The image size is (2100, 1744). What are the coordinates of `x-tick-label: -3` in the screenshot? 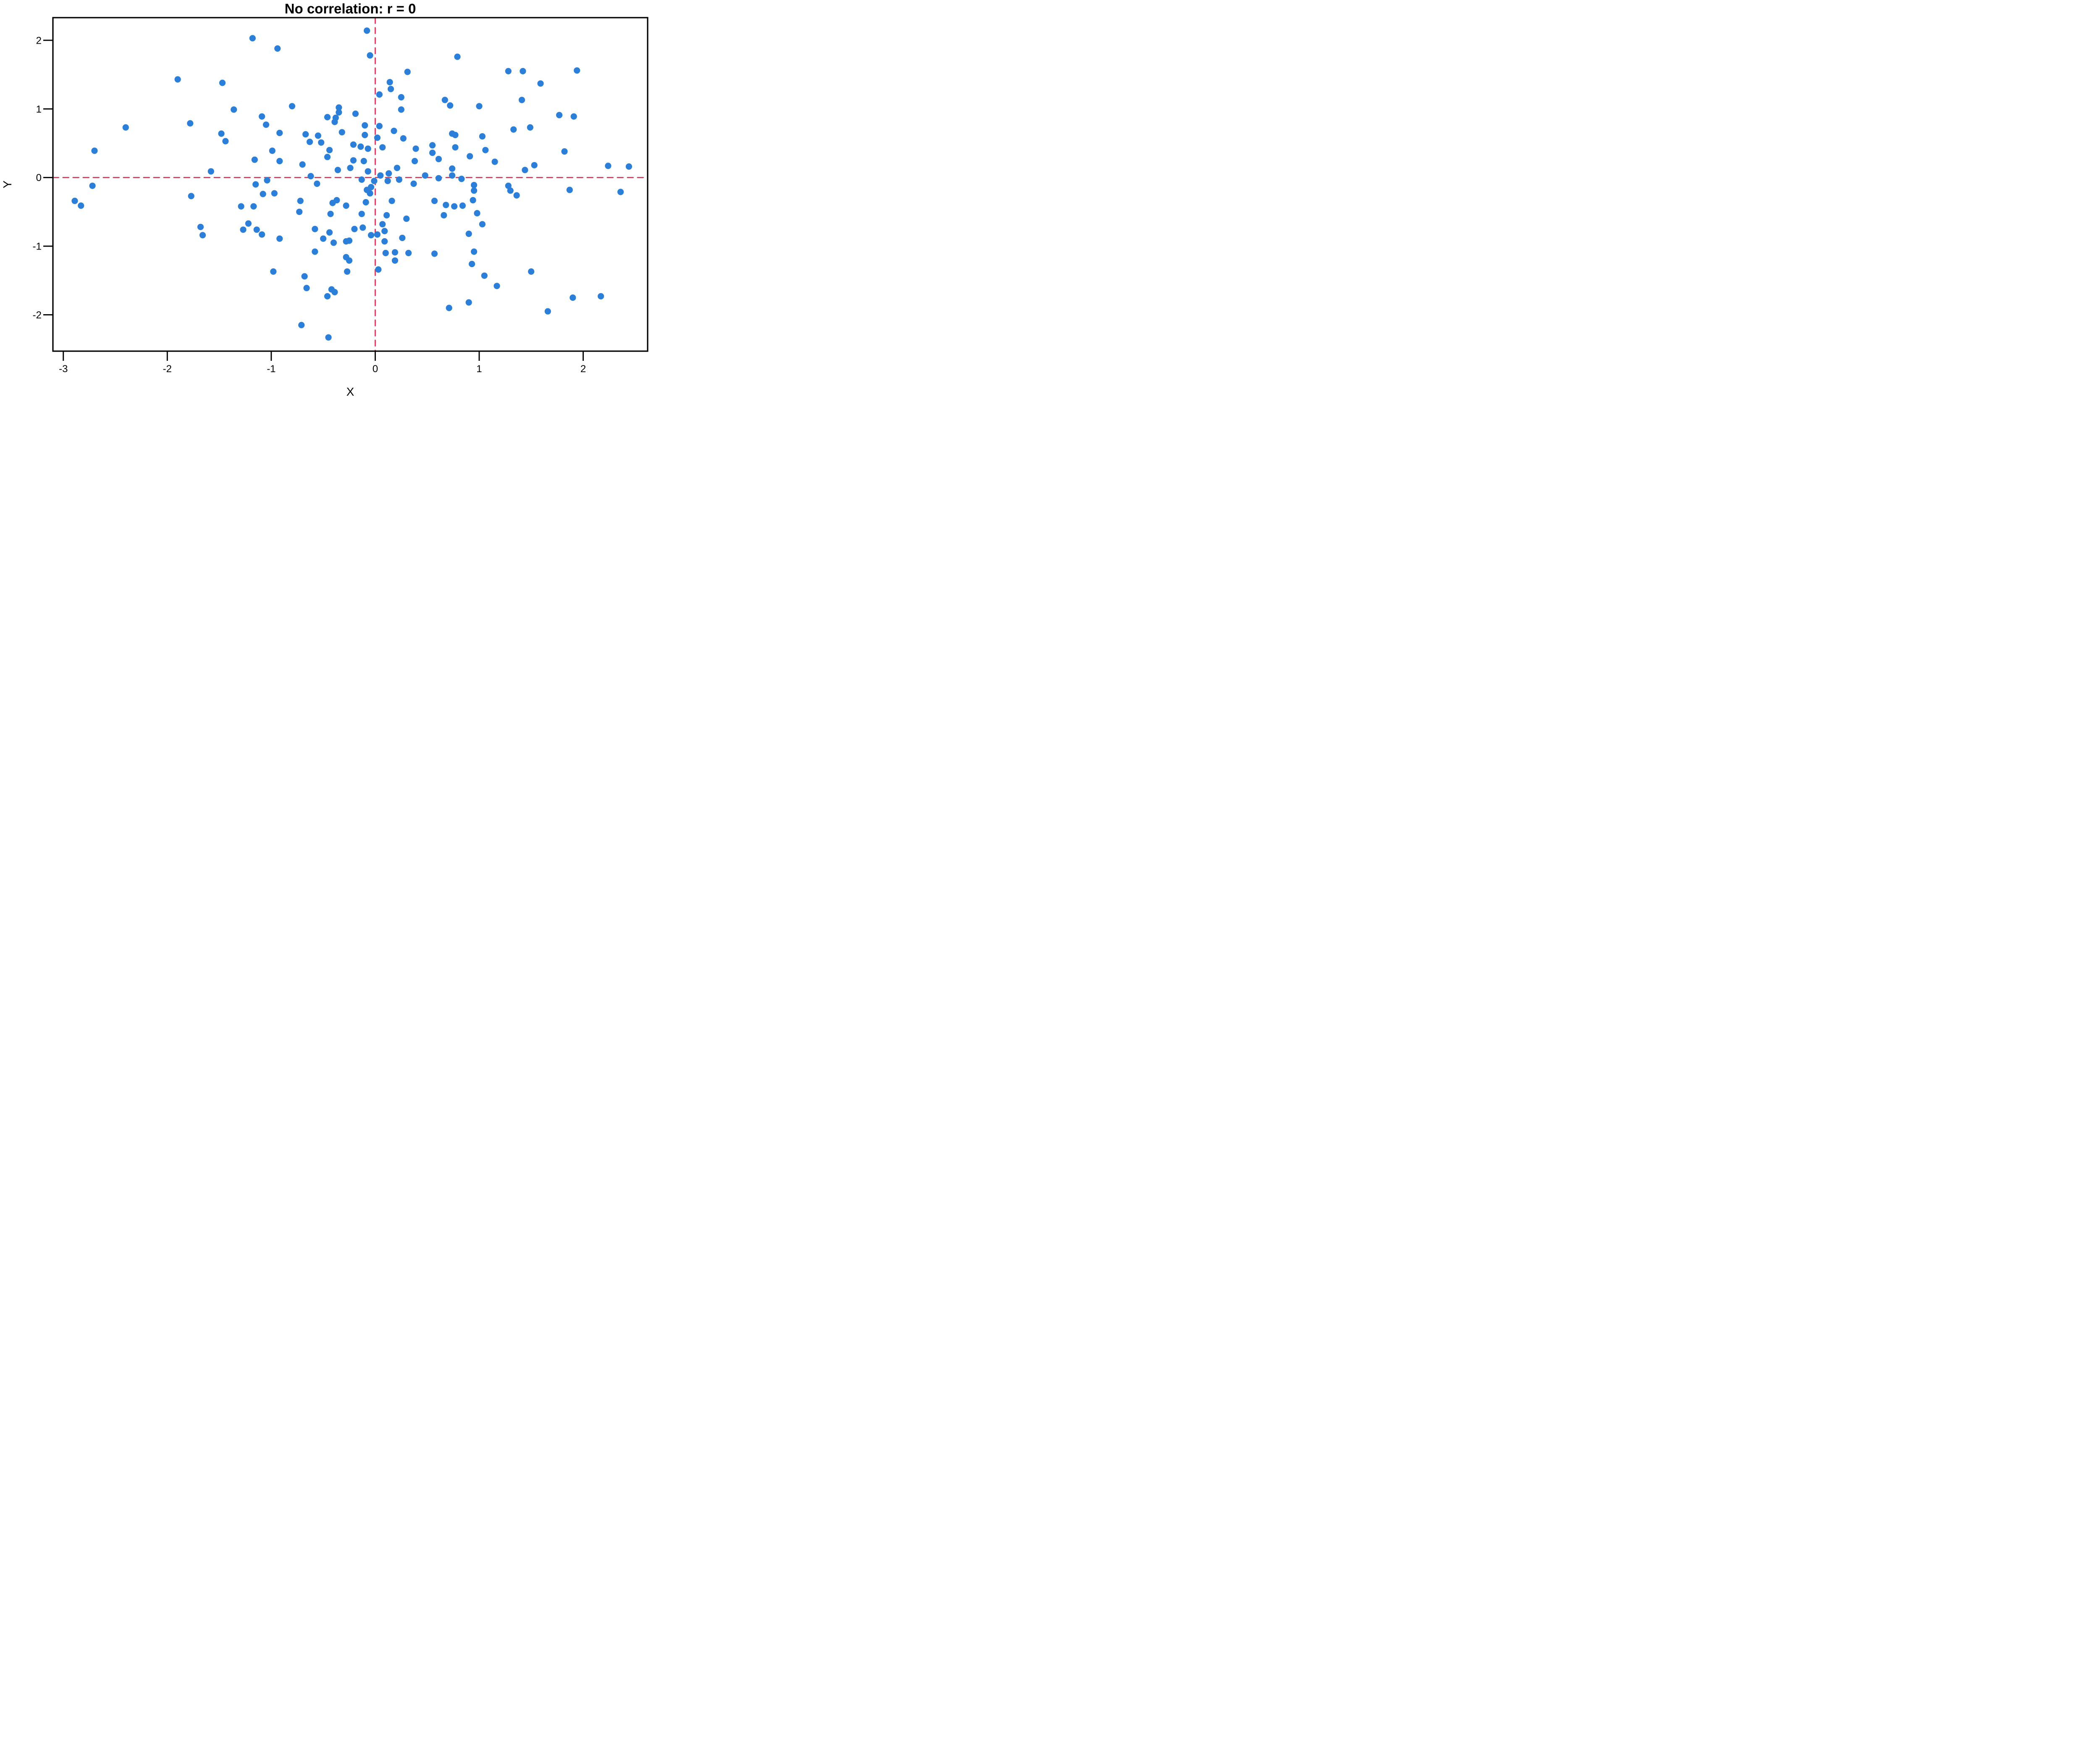 It's located at (63, 369).